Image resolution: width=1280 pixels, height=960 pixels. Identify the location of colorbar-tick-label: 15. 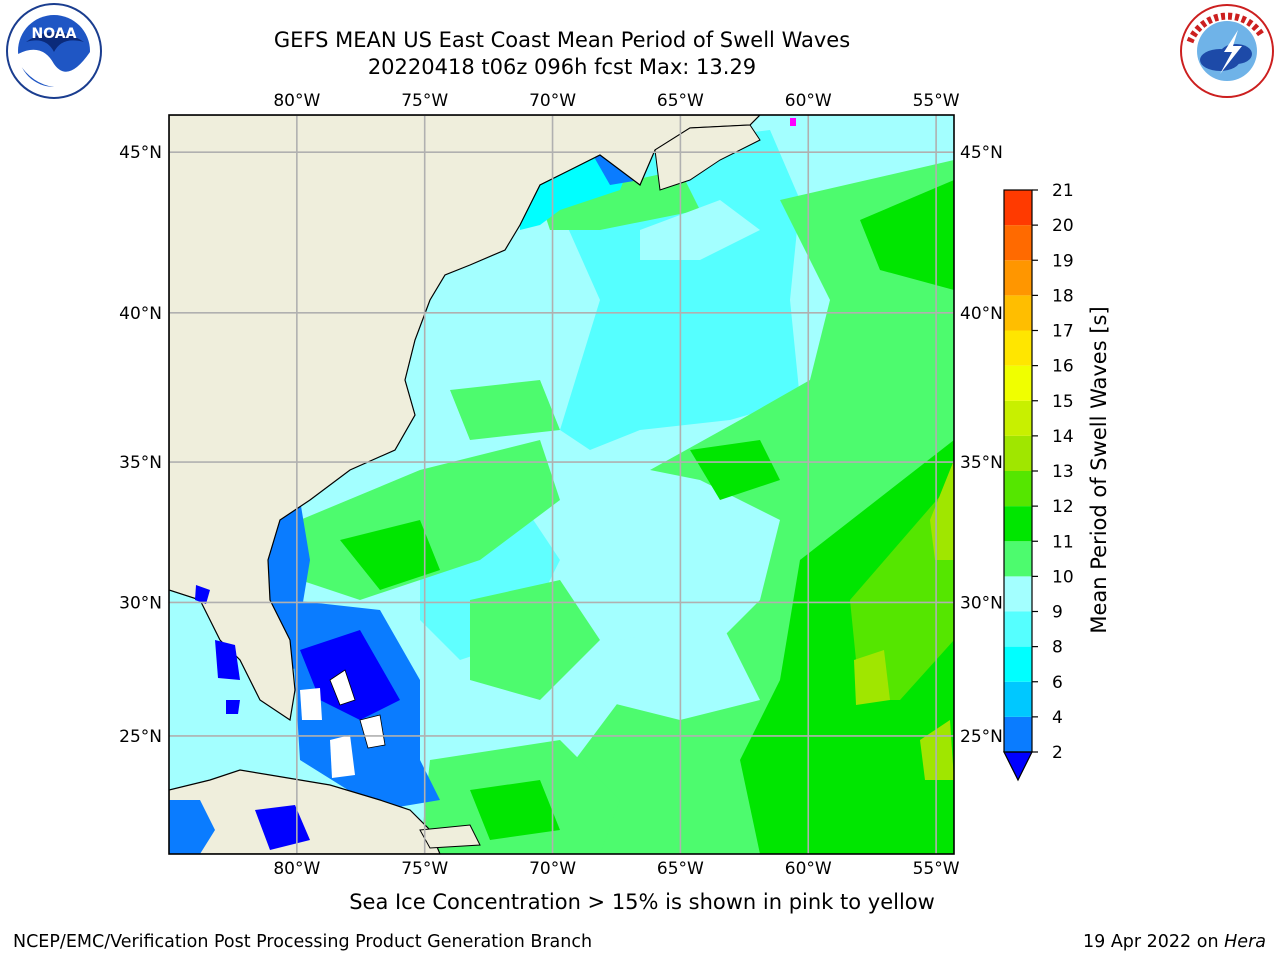
(1063, 402).